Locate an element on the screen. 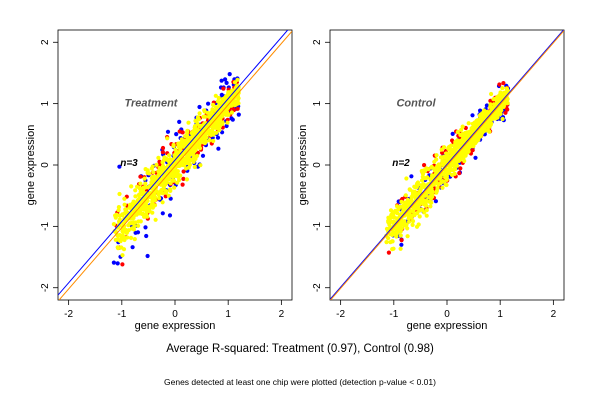  y-tick-label: 0 is located at coordinates (317, 165).